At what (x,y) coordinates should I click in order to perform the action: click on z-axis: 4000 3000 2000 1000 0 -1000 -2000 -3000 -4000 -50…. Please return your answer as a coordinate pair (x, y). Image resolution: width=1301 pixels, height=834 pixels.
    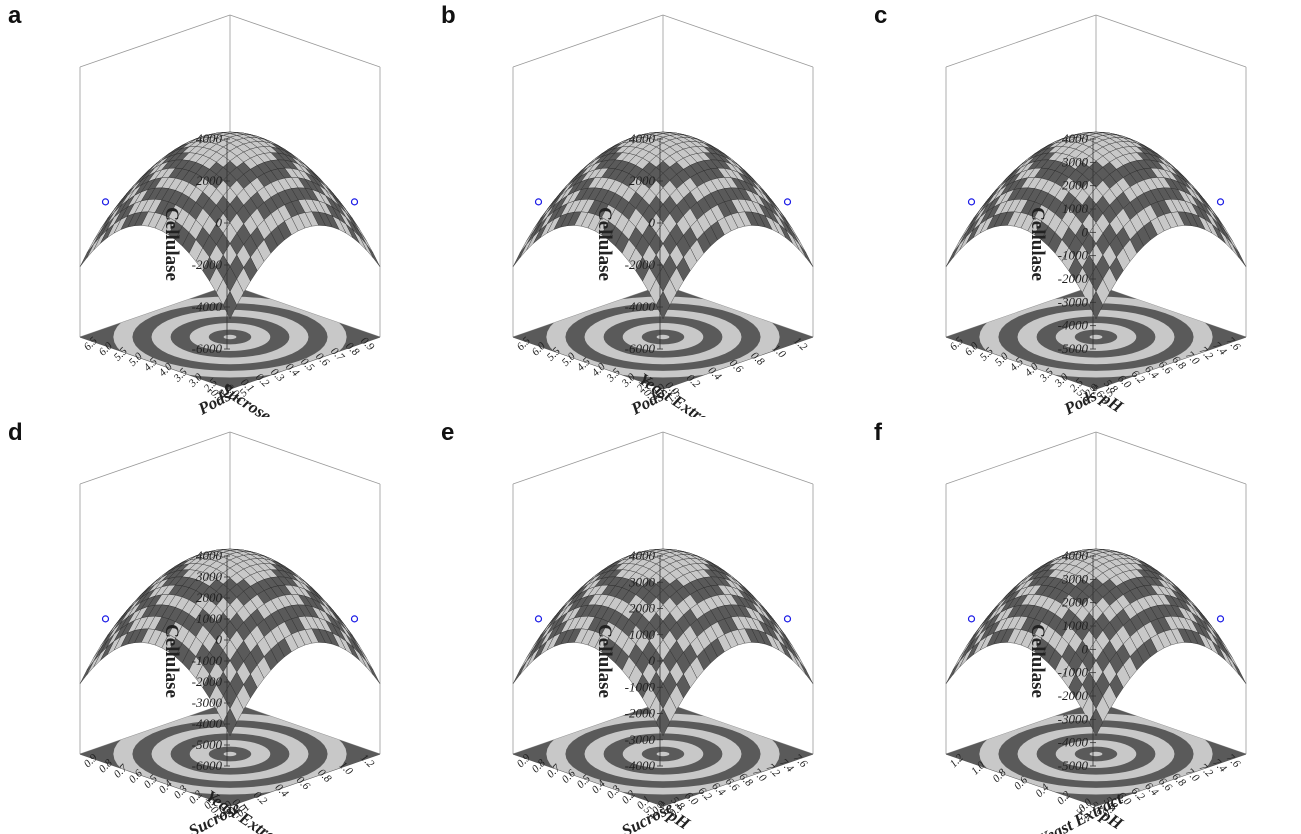
    Looking at the image, I should click on (1061, 243).